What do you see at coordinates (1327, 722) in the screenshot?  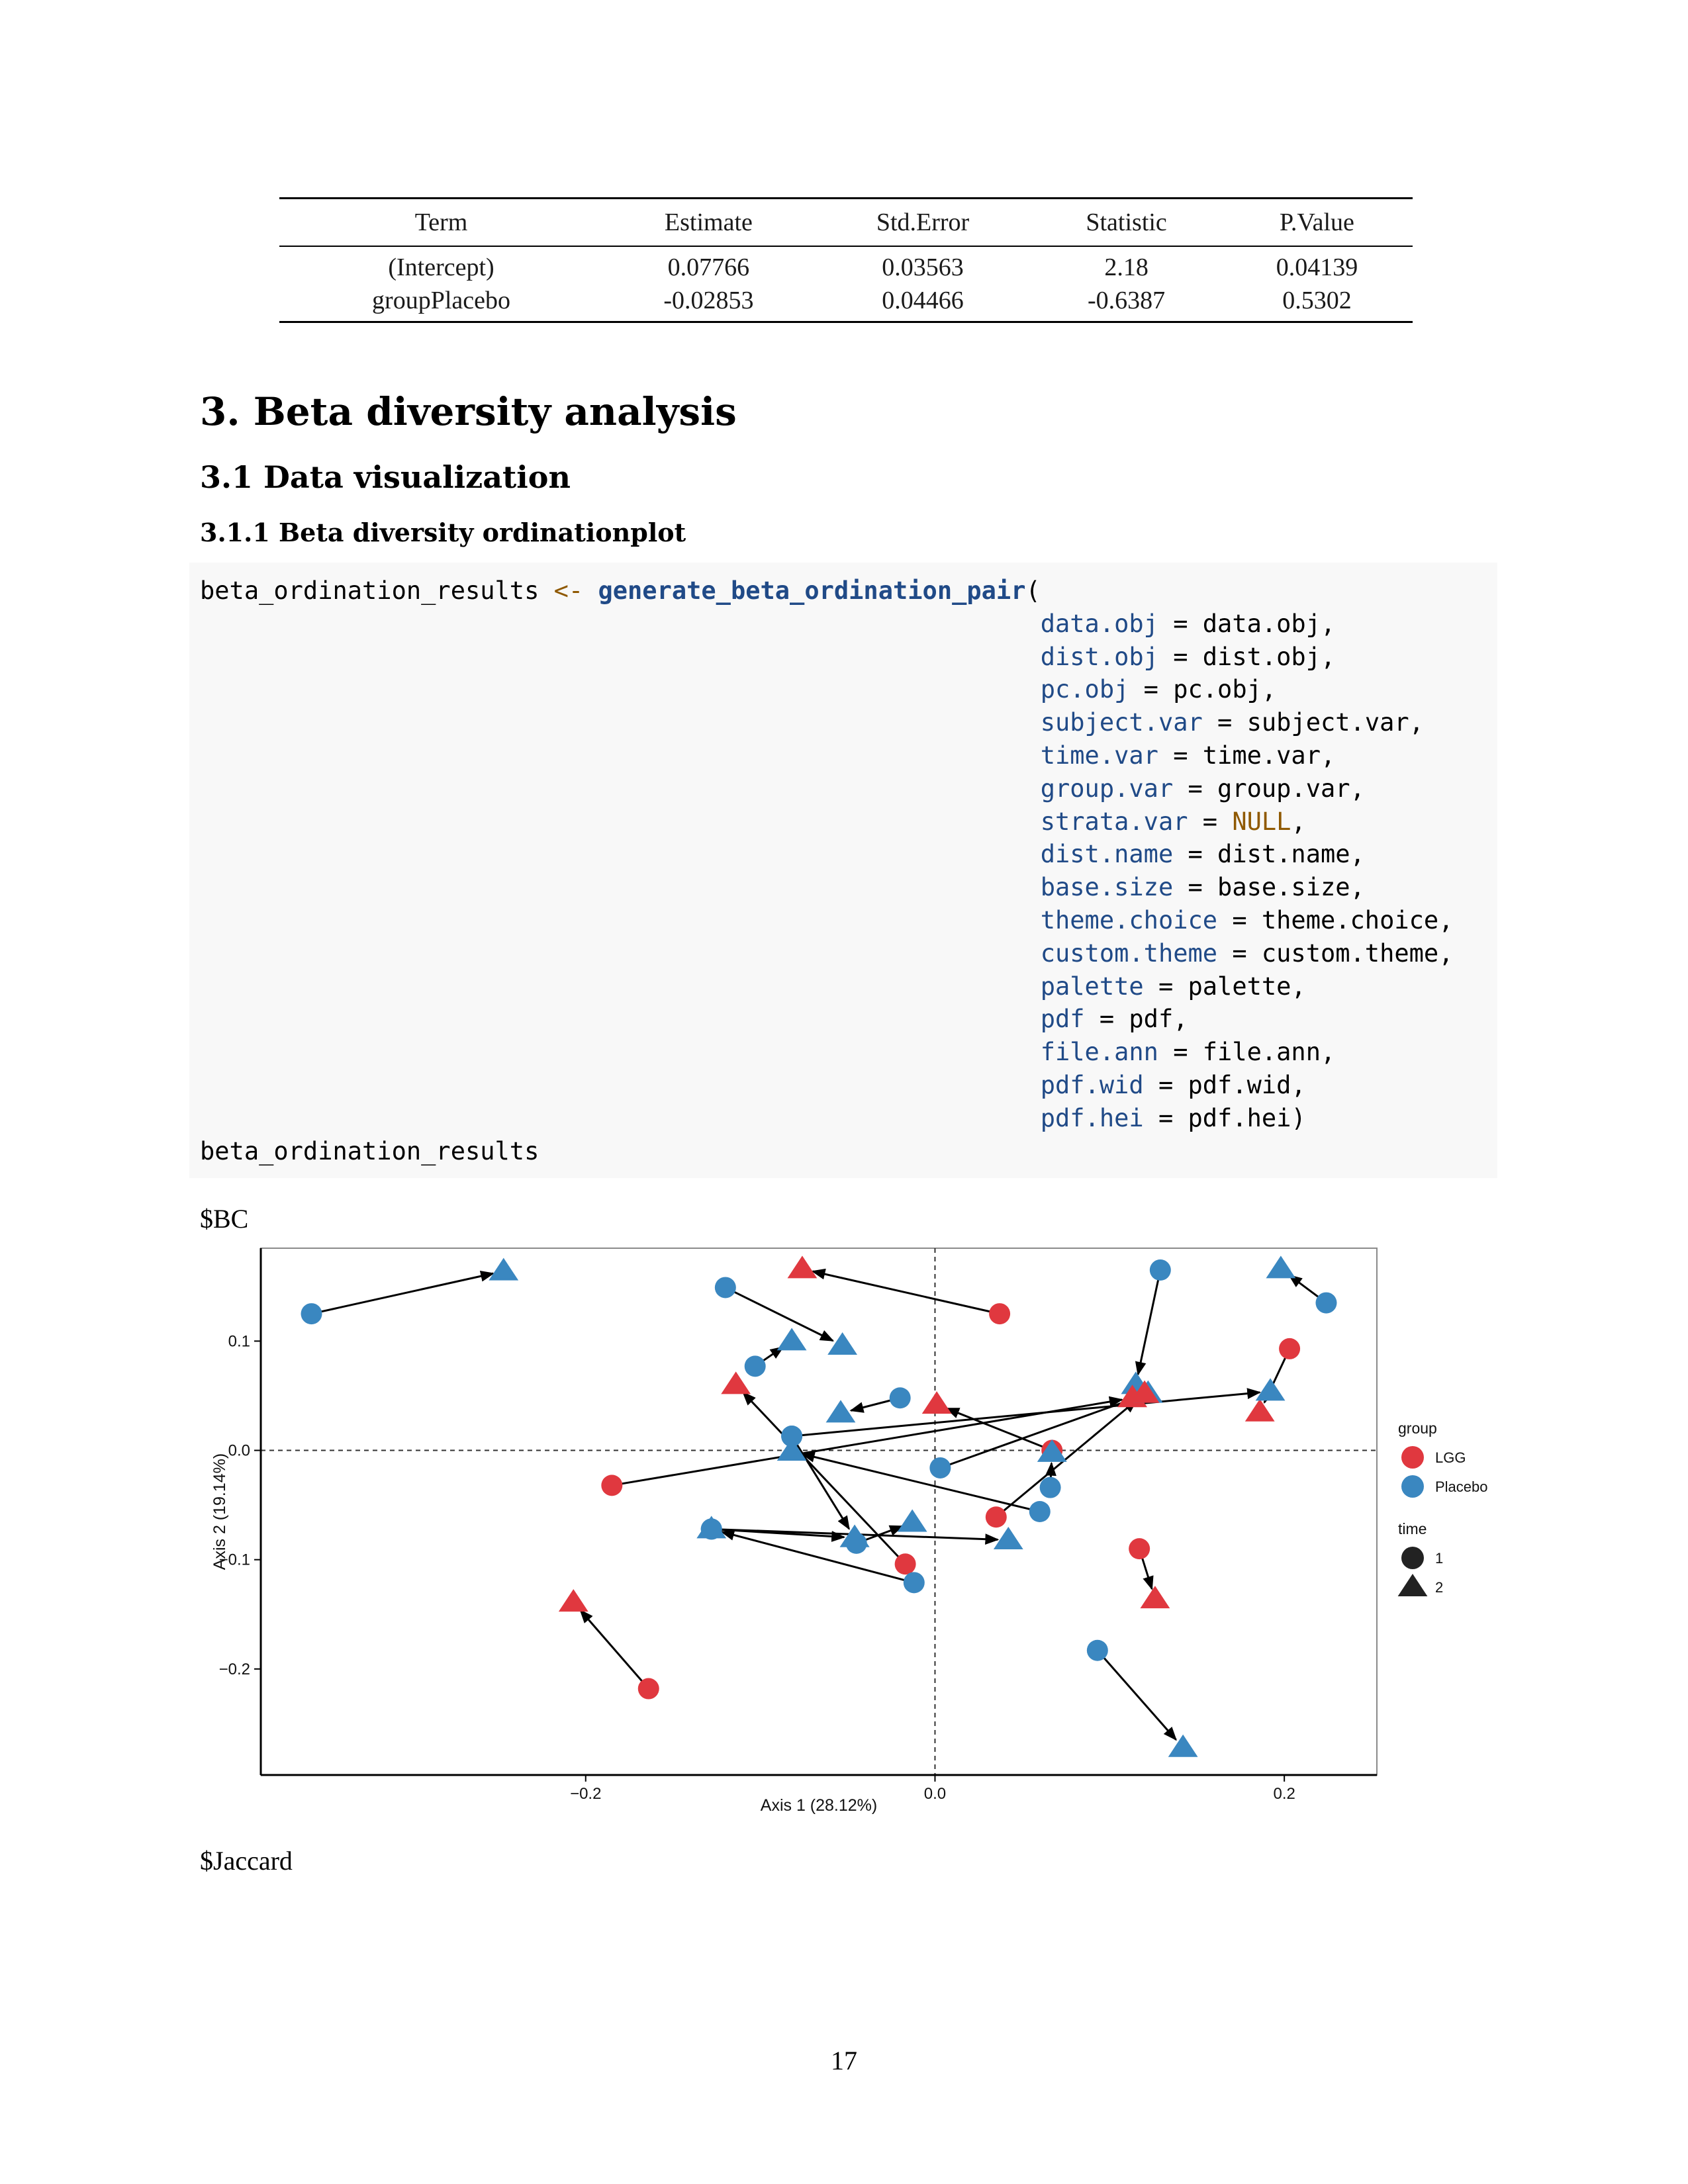 I see `code-arg-value: subject.var` at bounding box center [1327, 722].